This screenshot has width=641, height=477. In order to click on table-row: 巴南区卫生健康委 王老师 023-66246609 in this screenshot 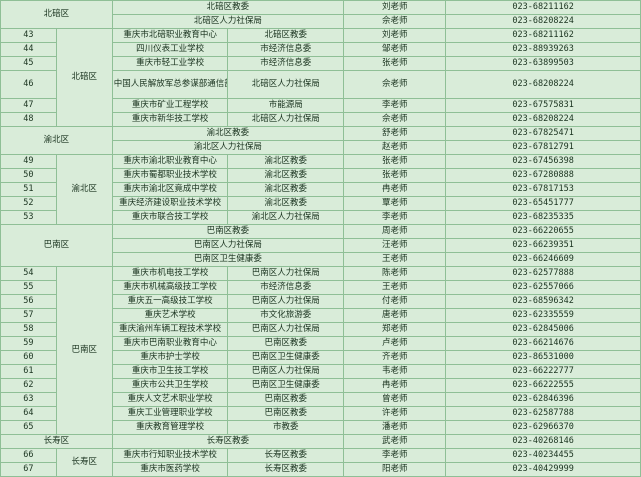, I will do `click(321, 259)`.